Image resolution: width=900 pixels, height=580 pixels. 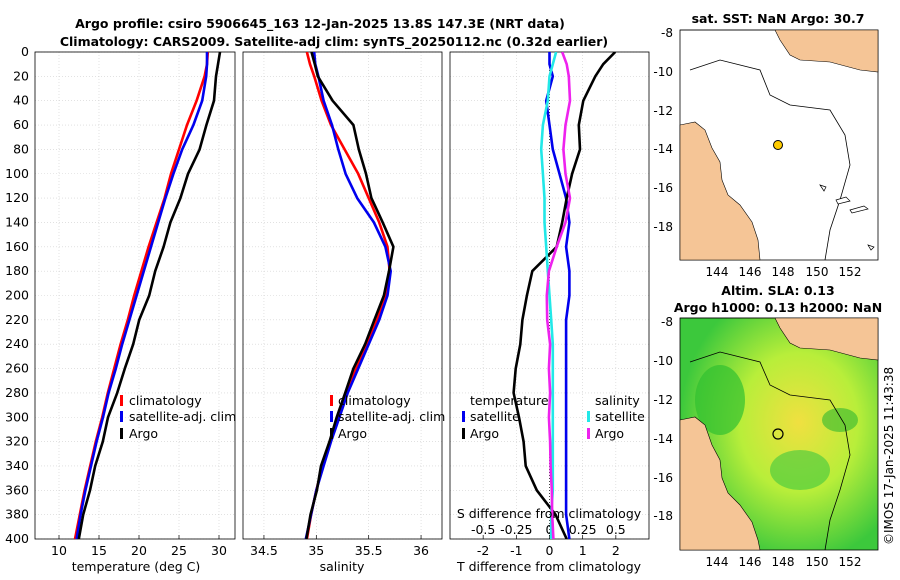 I want to click on credit-text: ©IMOS 17-Jan-2025 11:43:38, so click(x=889, y=456).